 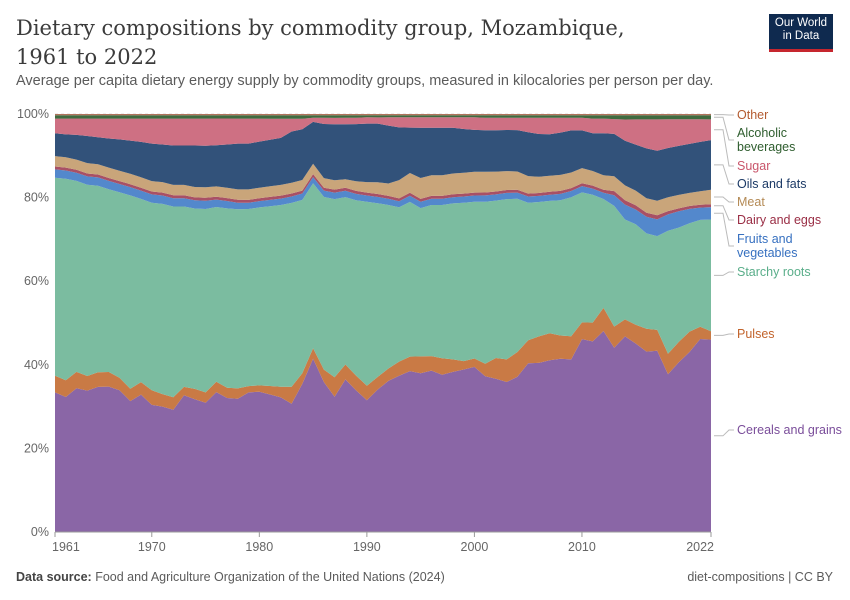 What do you see at coordinates (33, 323) in the screenshot?
I see `y-axis-ticks: 0% 20% 40% 60% 80% 100%` at bounding box center [33, 323].